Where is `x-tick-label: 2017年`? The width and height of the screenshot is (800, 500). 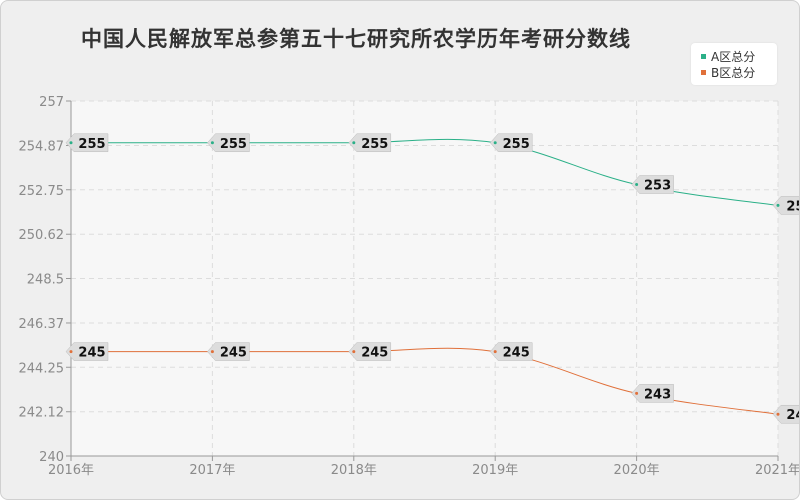 x-tick-label: 2017年 is located at coordinates (212, 470).